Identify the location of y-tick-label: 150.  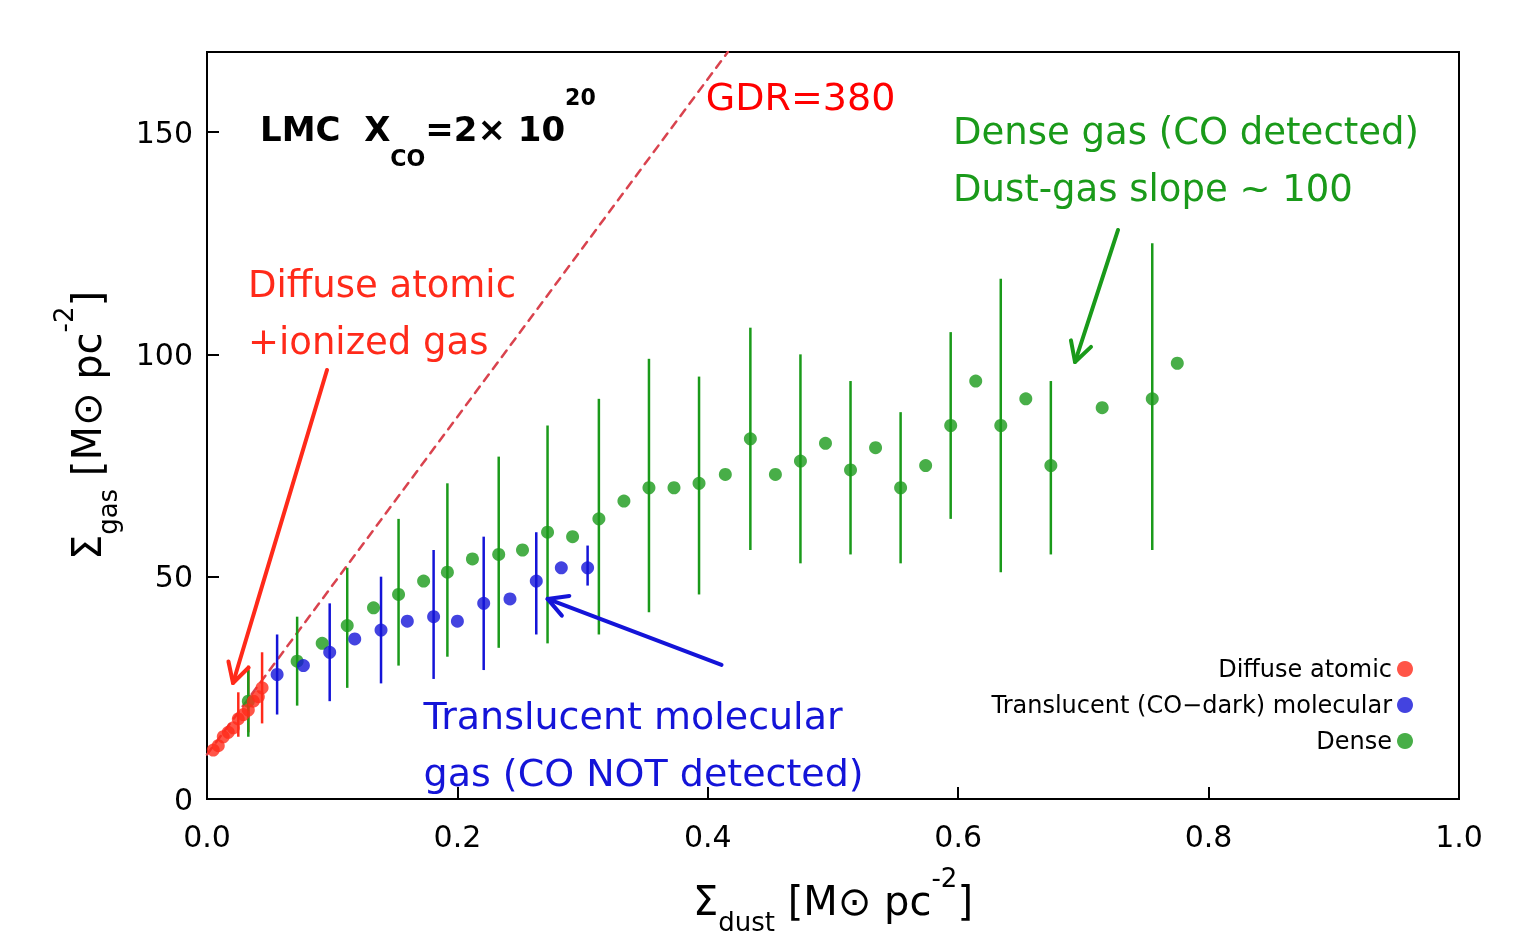
(164, 132).